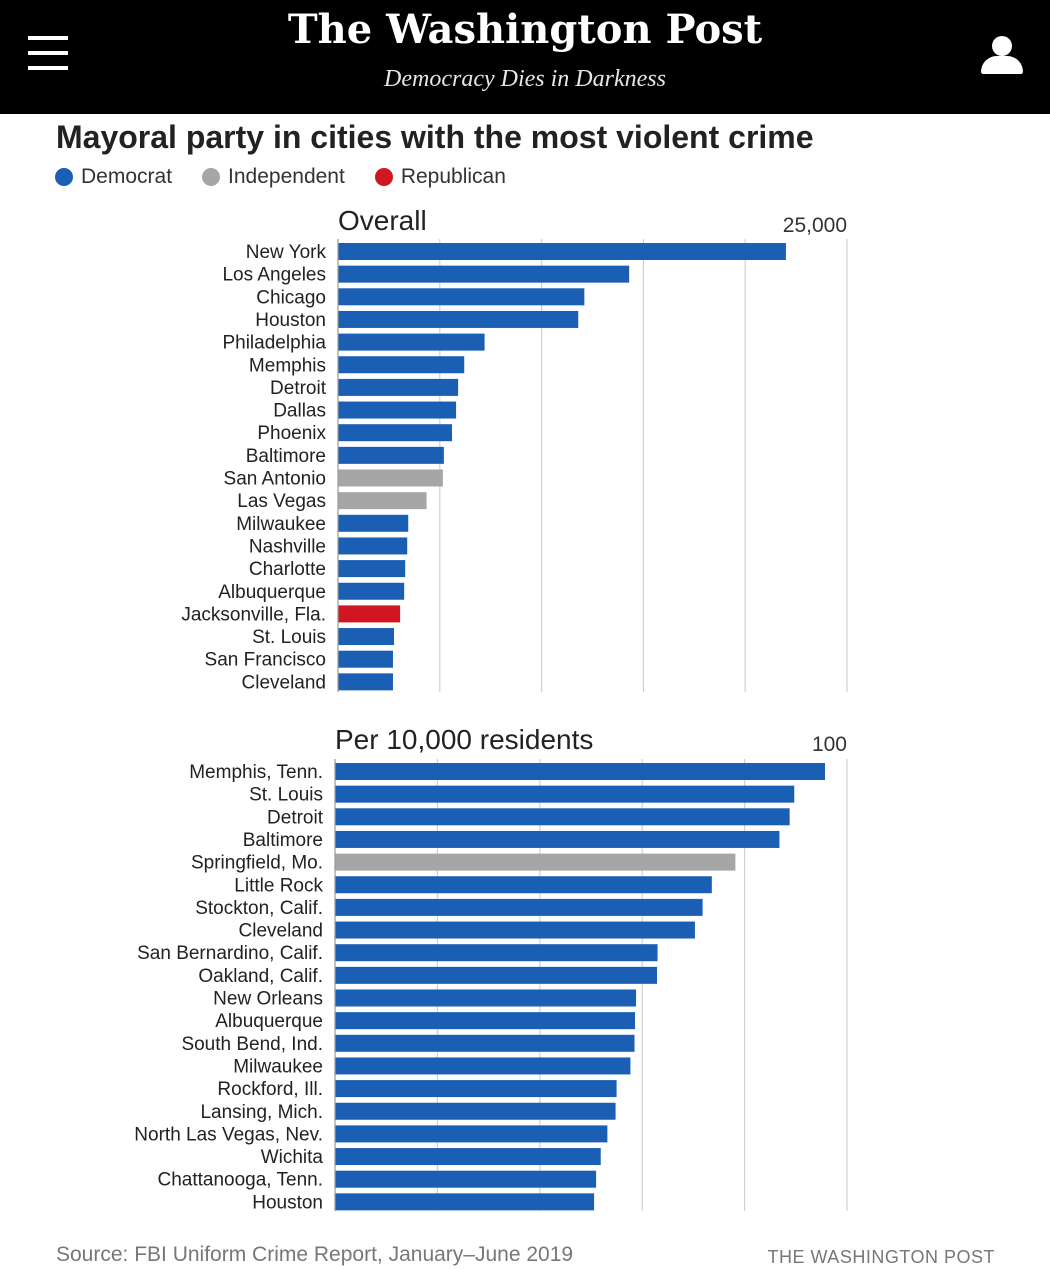 This screenshot has height=1270, width=1050. Describe the element at coordinates (525, 29) in the screenshot. I see `masthead-logo: The Washington Post` at that location.